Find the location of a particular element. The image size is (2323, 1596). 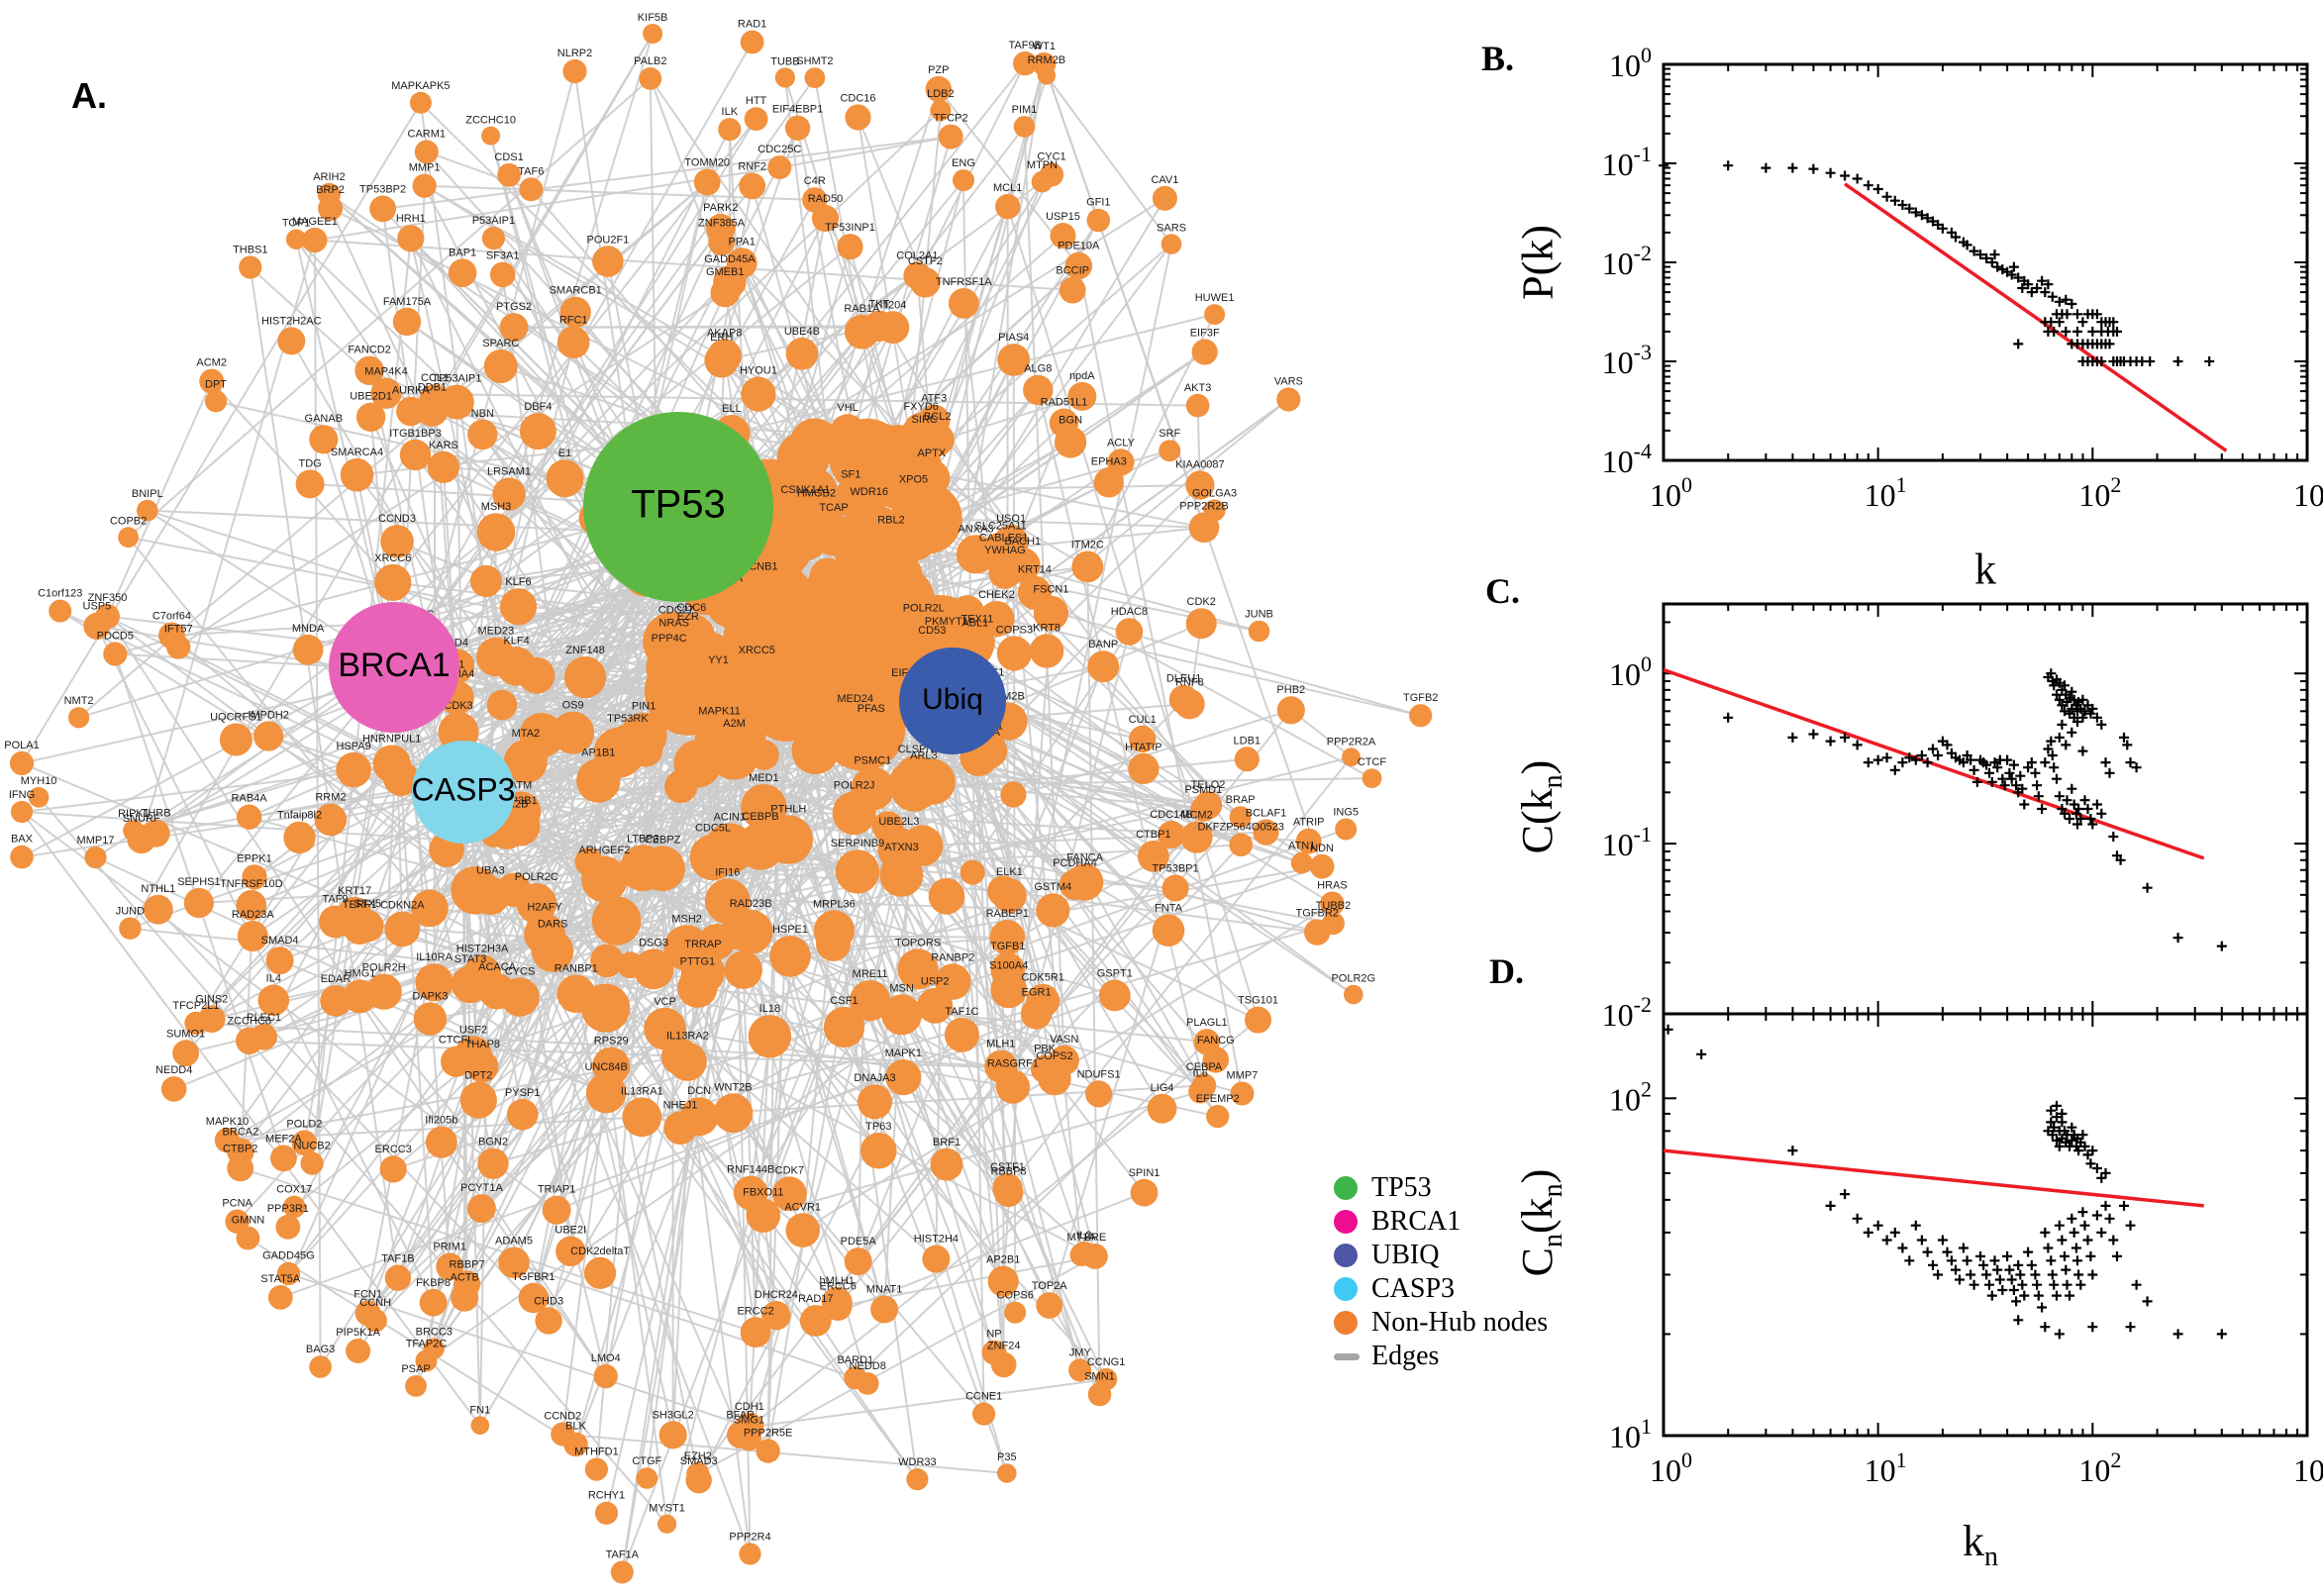

gene-label: STAT5A is located at coordinates (280, 1279).